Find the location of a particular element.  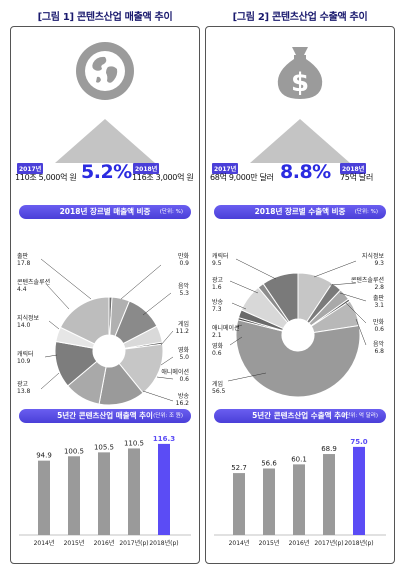

bar-category-label: 2018년(p) is located at coordinates (358, 543).